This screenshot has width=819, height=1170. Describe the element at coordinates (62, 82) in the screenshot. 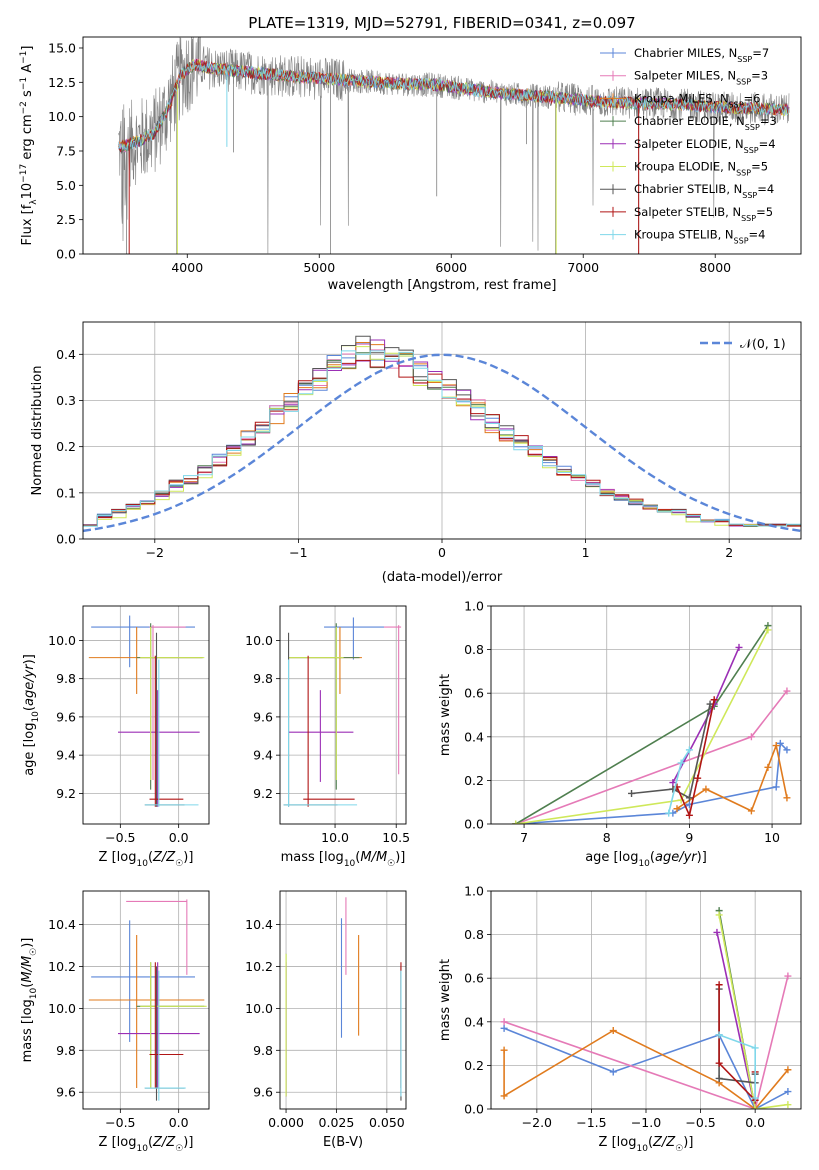

I see `y-tick-label: 12.5` at that location.